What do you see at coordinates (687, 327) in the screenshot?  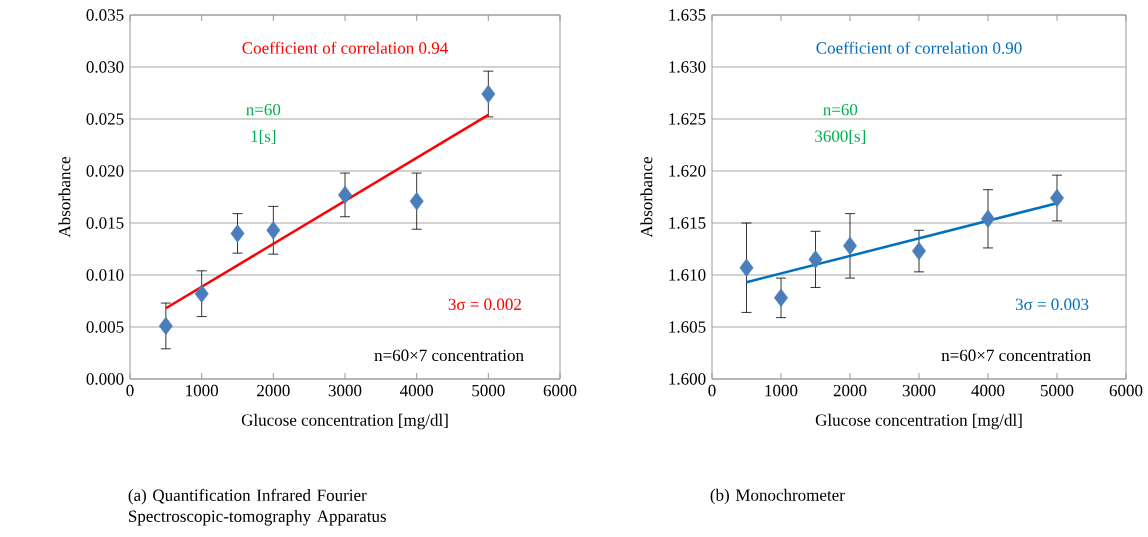 I see `y-tick-label: 1.605` at bounding box center [687, 327].